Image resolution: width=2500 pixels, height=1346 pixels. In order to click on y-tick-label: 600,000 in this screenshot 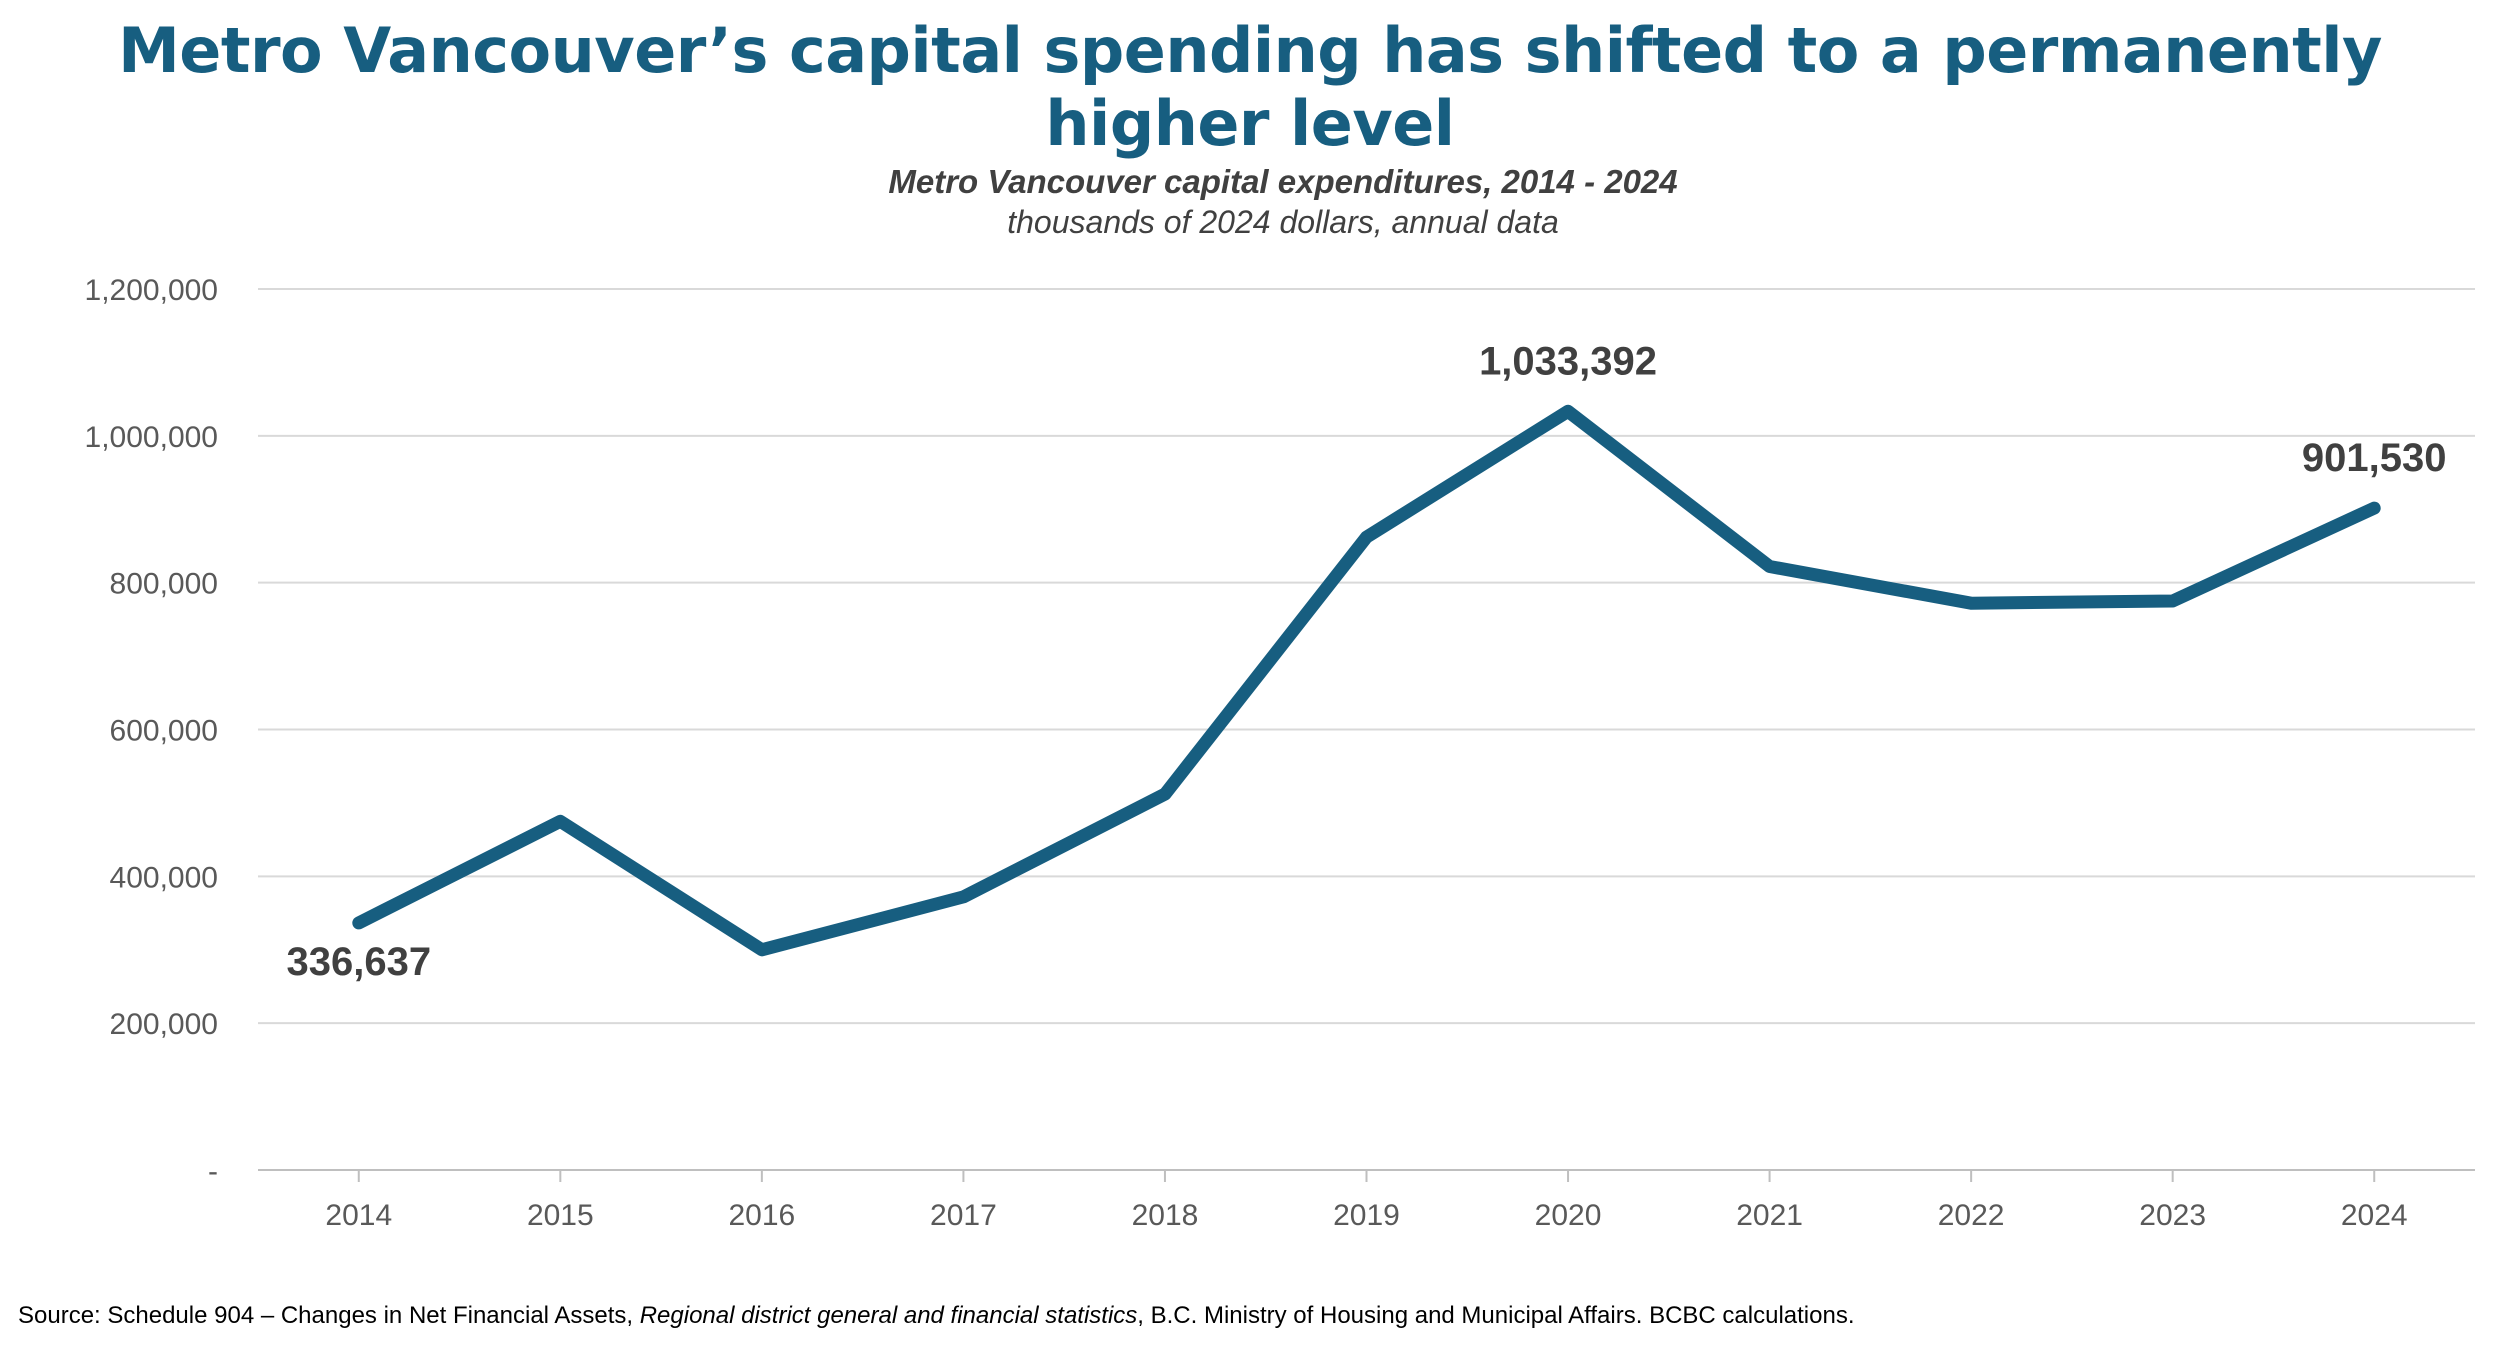, I will do `click(164, 731)`.